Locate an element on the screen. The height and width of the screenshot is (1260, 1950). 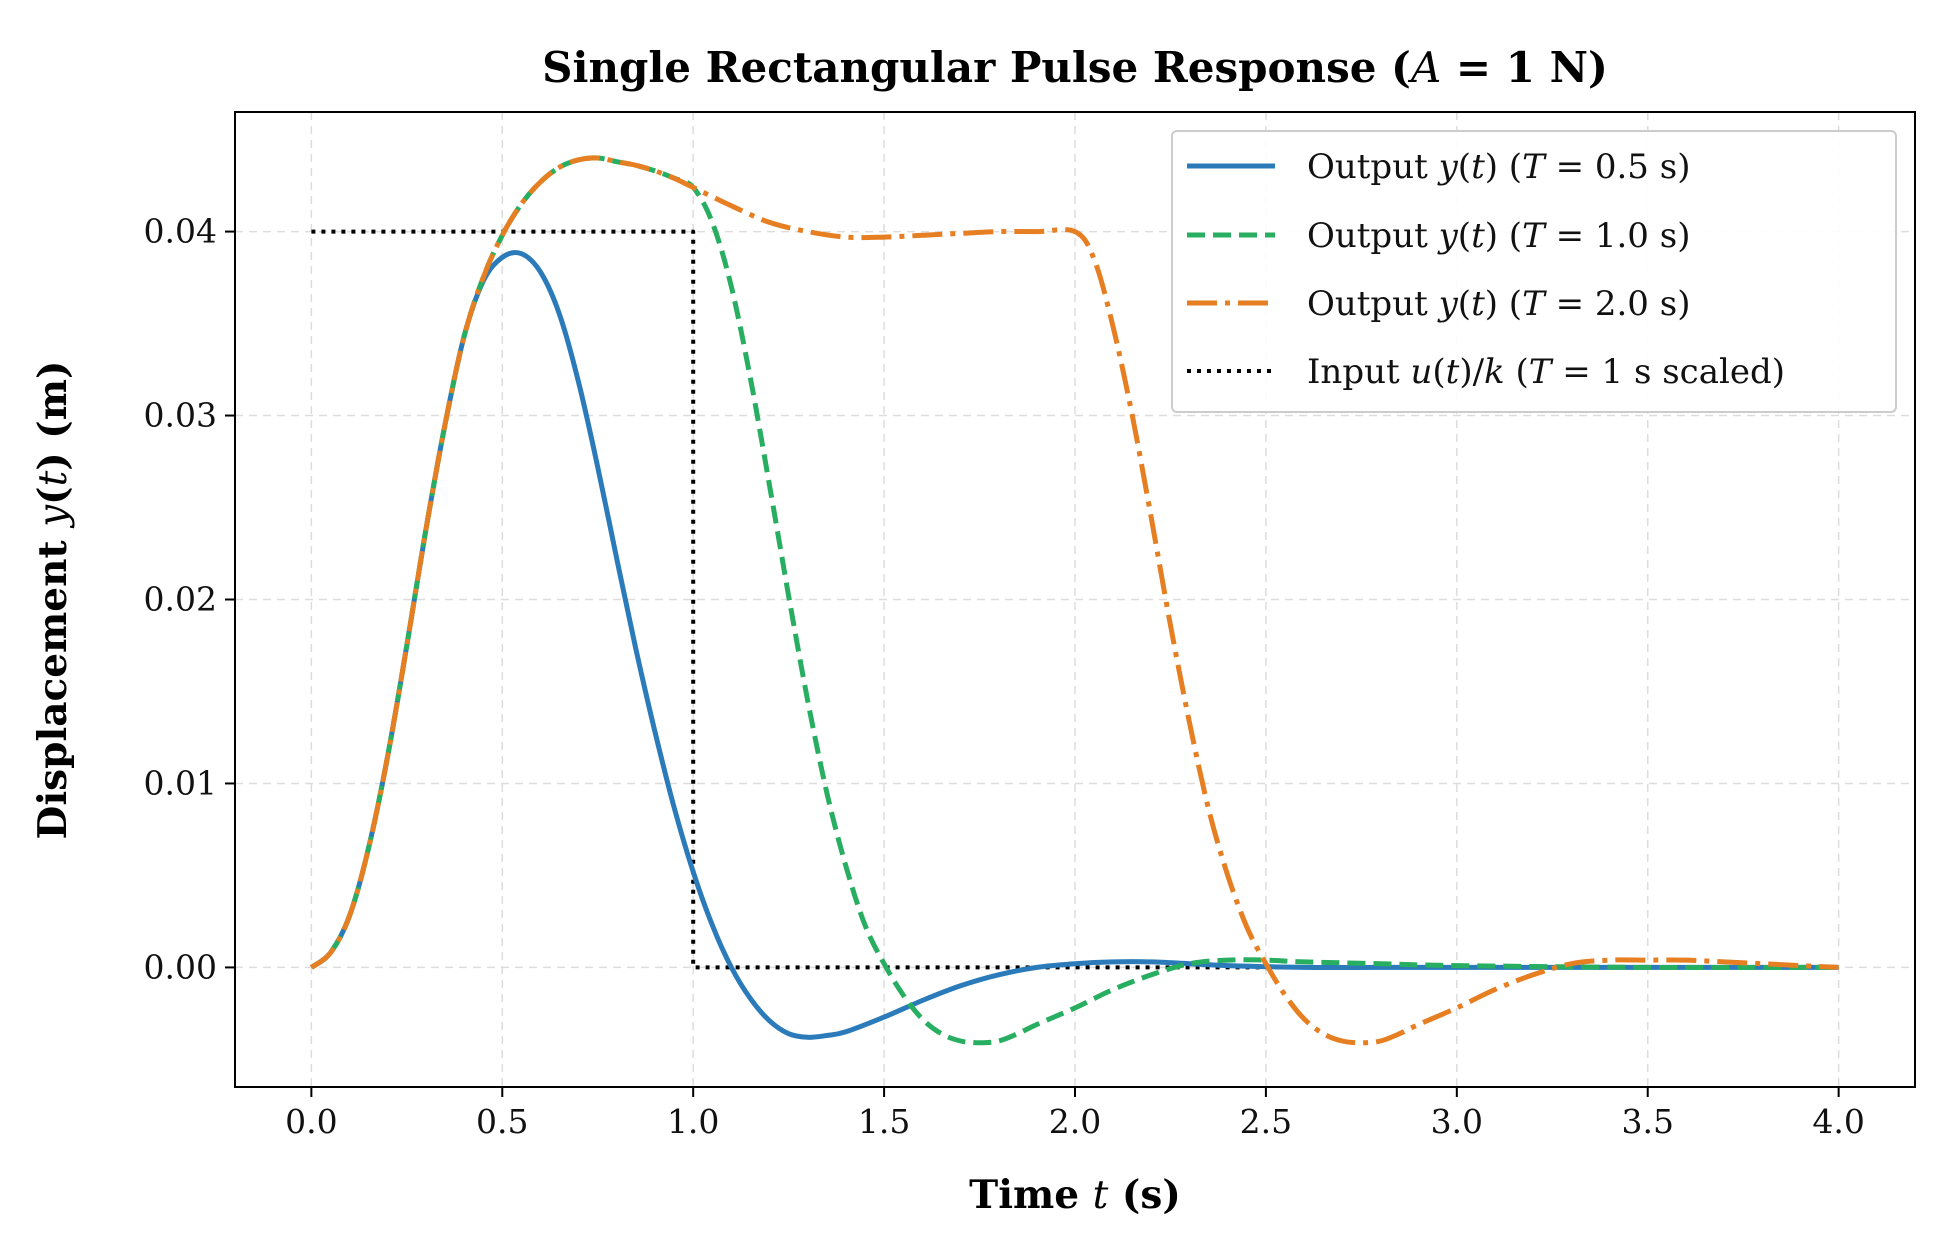
y-tick-label-3: 0.03 is located at coordinates (180, 415).